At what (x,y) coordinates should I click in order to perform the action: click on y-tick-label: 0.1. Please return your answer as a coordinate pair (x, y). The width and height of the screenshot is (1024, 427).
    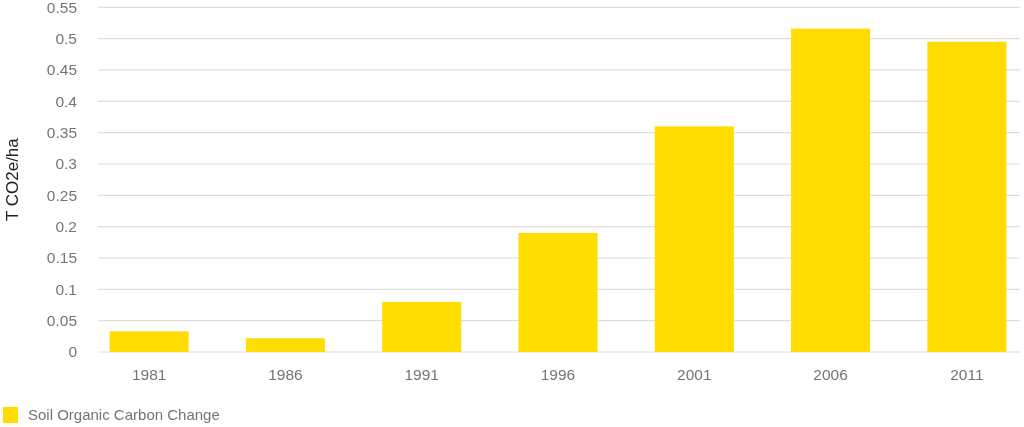
    Looking at the image, I should click on (66, 289).